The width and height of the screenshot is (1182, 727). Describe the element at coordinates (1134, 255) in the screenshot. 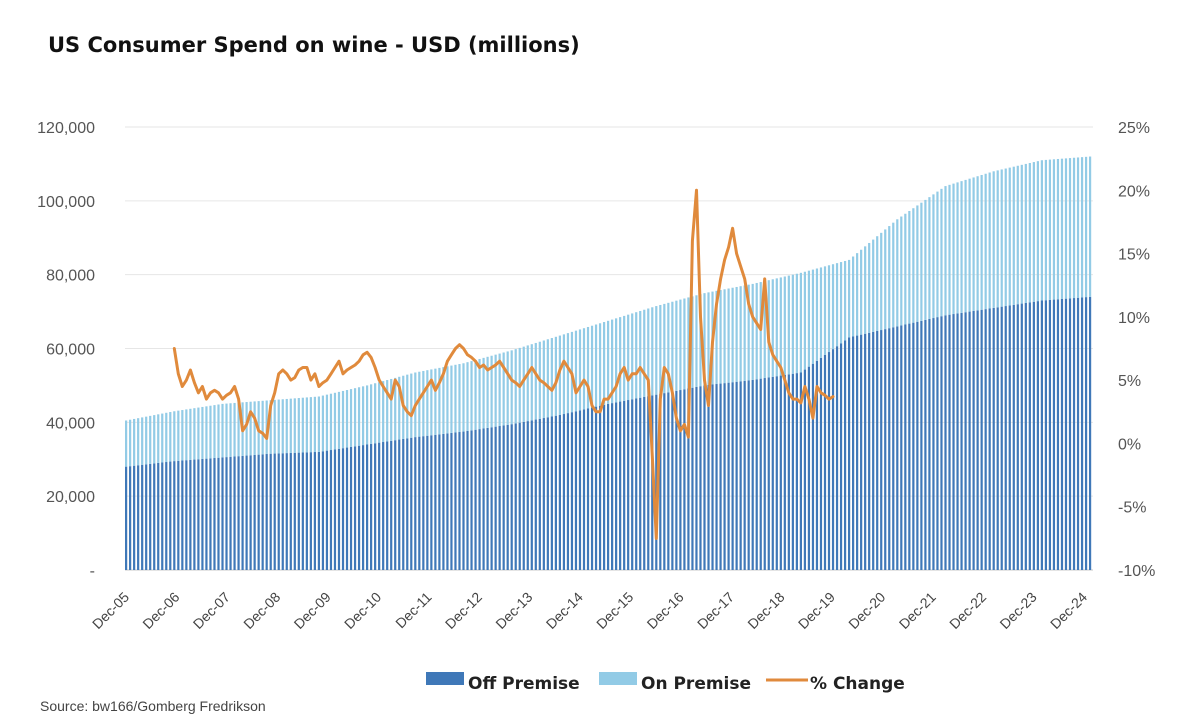

I see `y-right-tick-label: 15%` at that location.